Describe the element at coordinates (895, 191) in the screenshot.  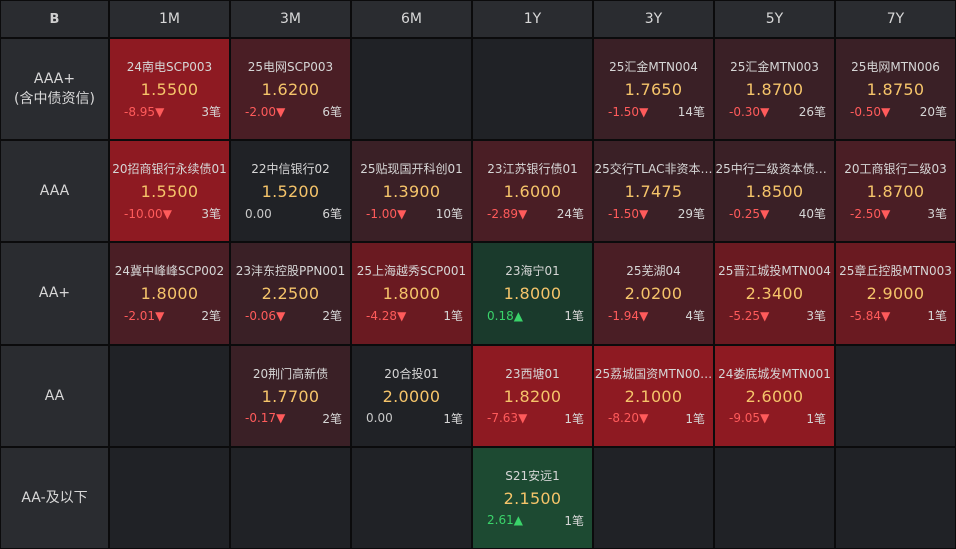
I see `bond-cell: 20工商银行二级03 1.8700 -2.50▼ 3笔` at that location.